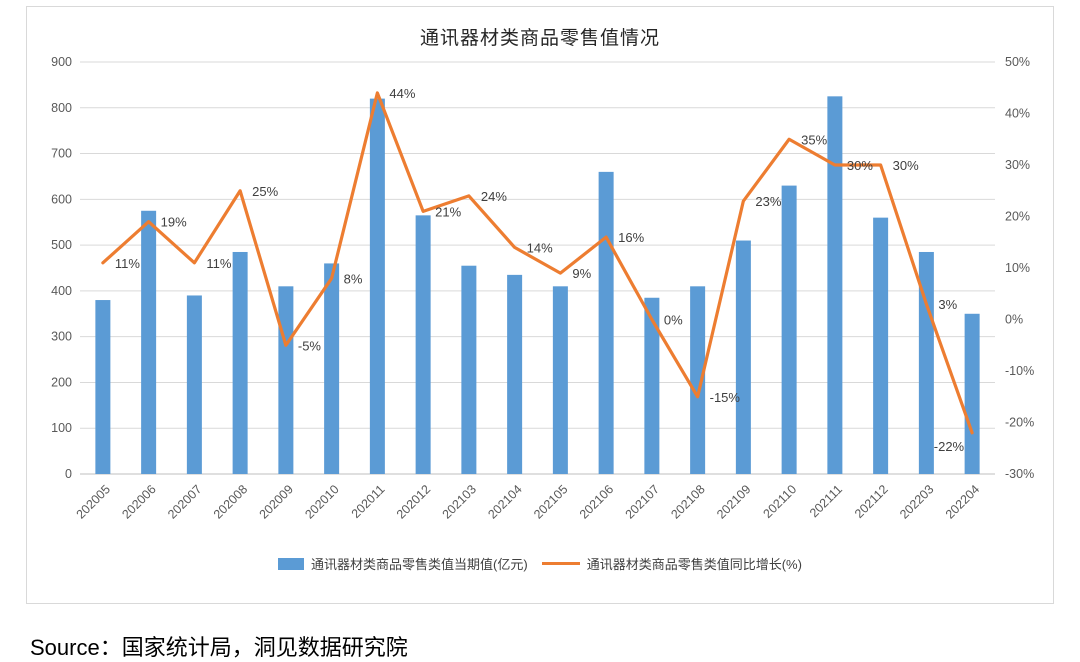 The height and width of the screenshot is (662, 1080). Describe the element at coordinates (687, 501) in the screenshot. I see `svg-text: 202108` at that location.